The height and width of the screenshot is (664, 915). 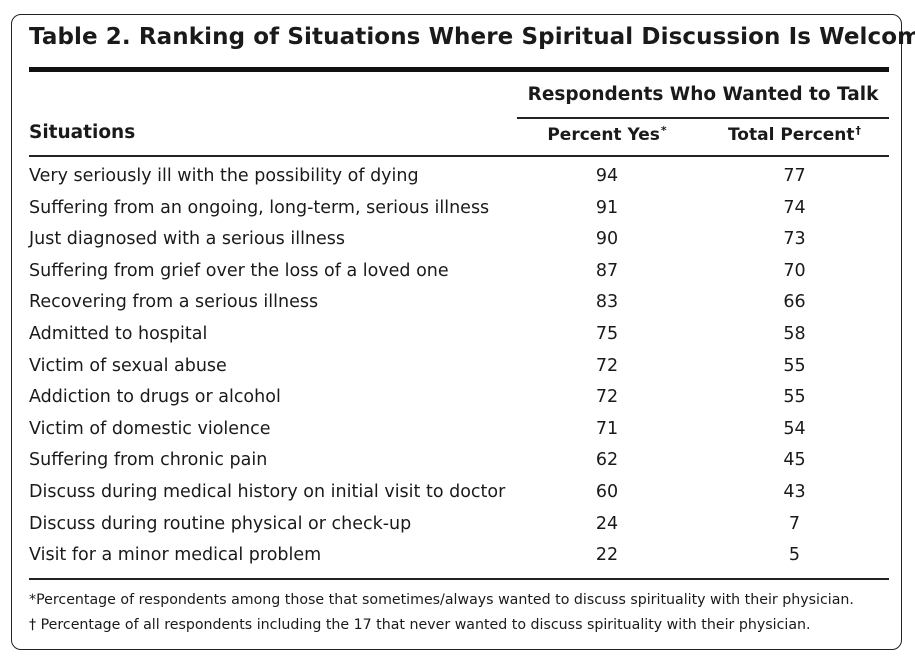 What do you see at coordinates (82, 132) in the screenshot?
I see `column-header-situations: Situations` at bounding box center [82, 132].